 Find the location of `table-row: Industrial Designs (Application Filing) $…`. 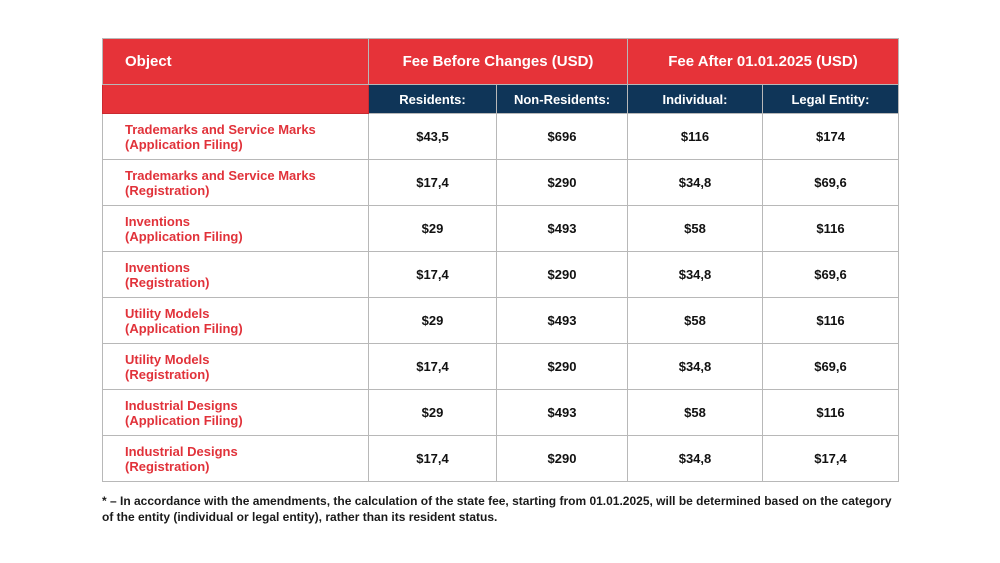

table-row: Industrial Designs (Application Filing) $… is located at coordinates (500, 412).